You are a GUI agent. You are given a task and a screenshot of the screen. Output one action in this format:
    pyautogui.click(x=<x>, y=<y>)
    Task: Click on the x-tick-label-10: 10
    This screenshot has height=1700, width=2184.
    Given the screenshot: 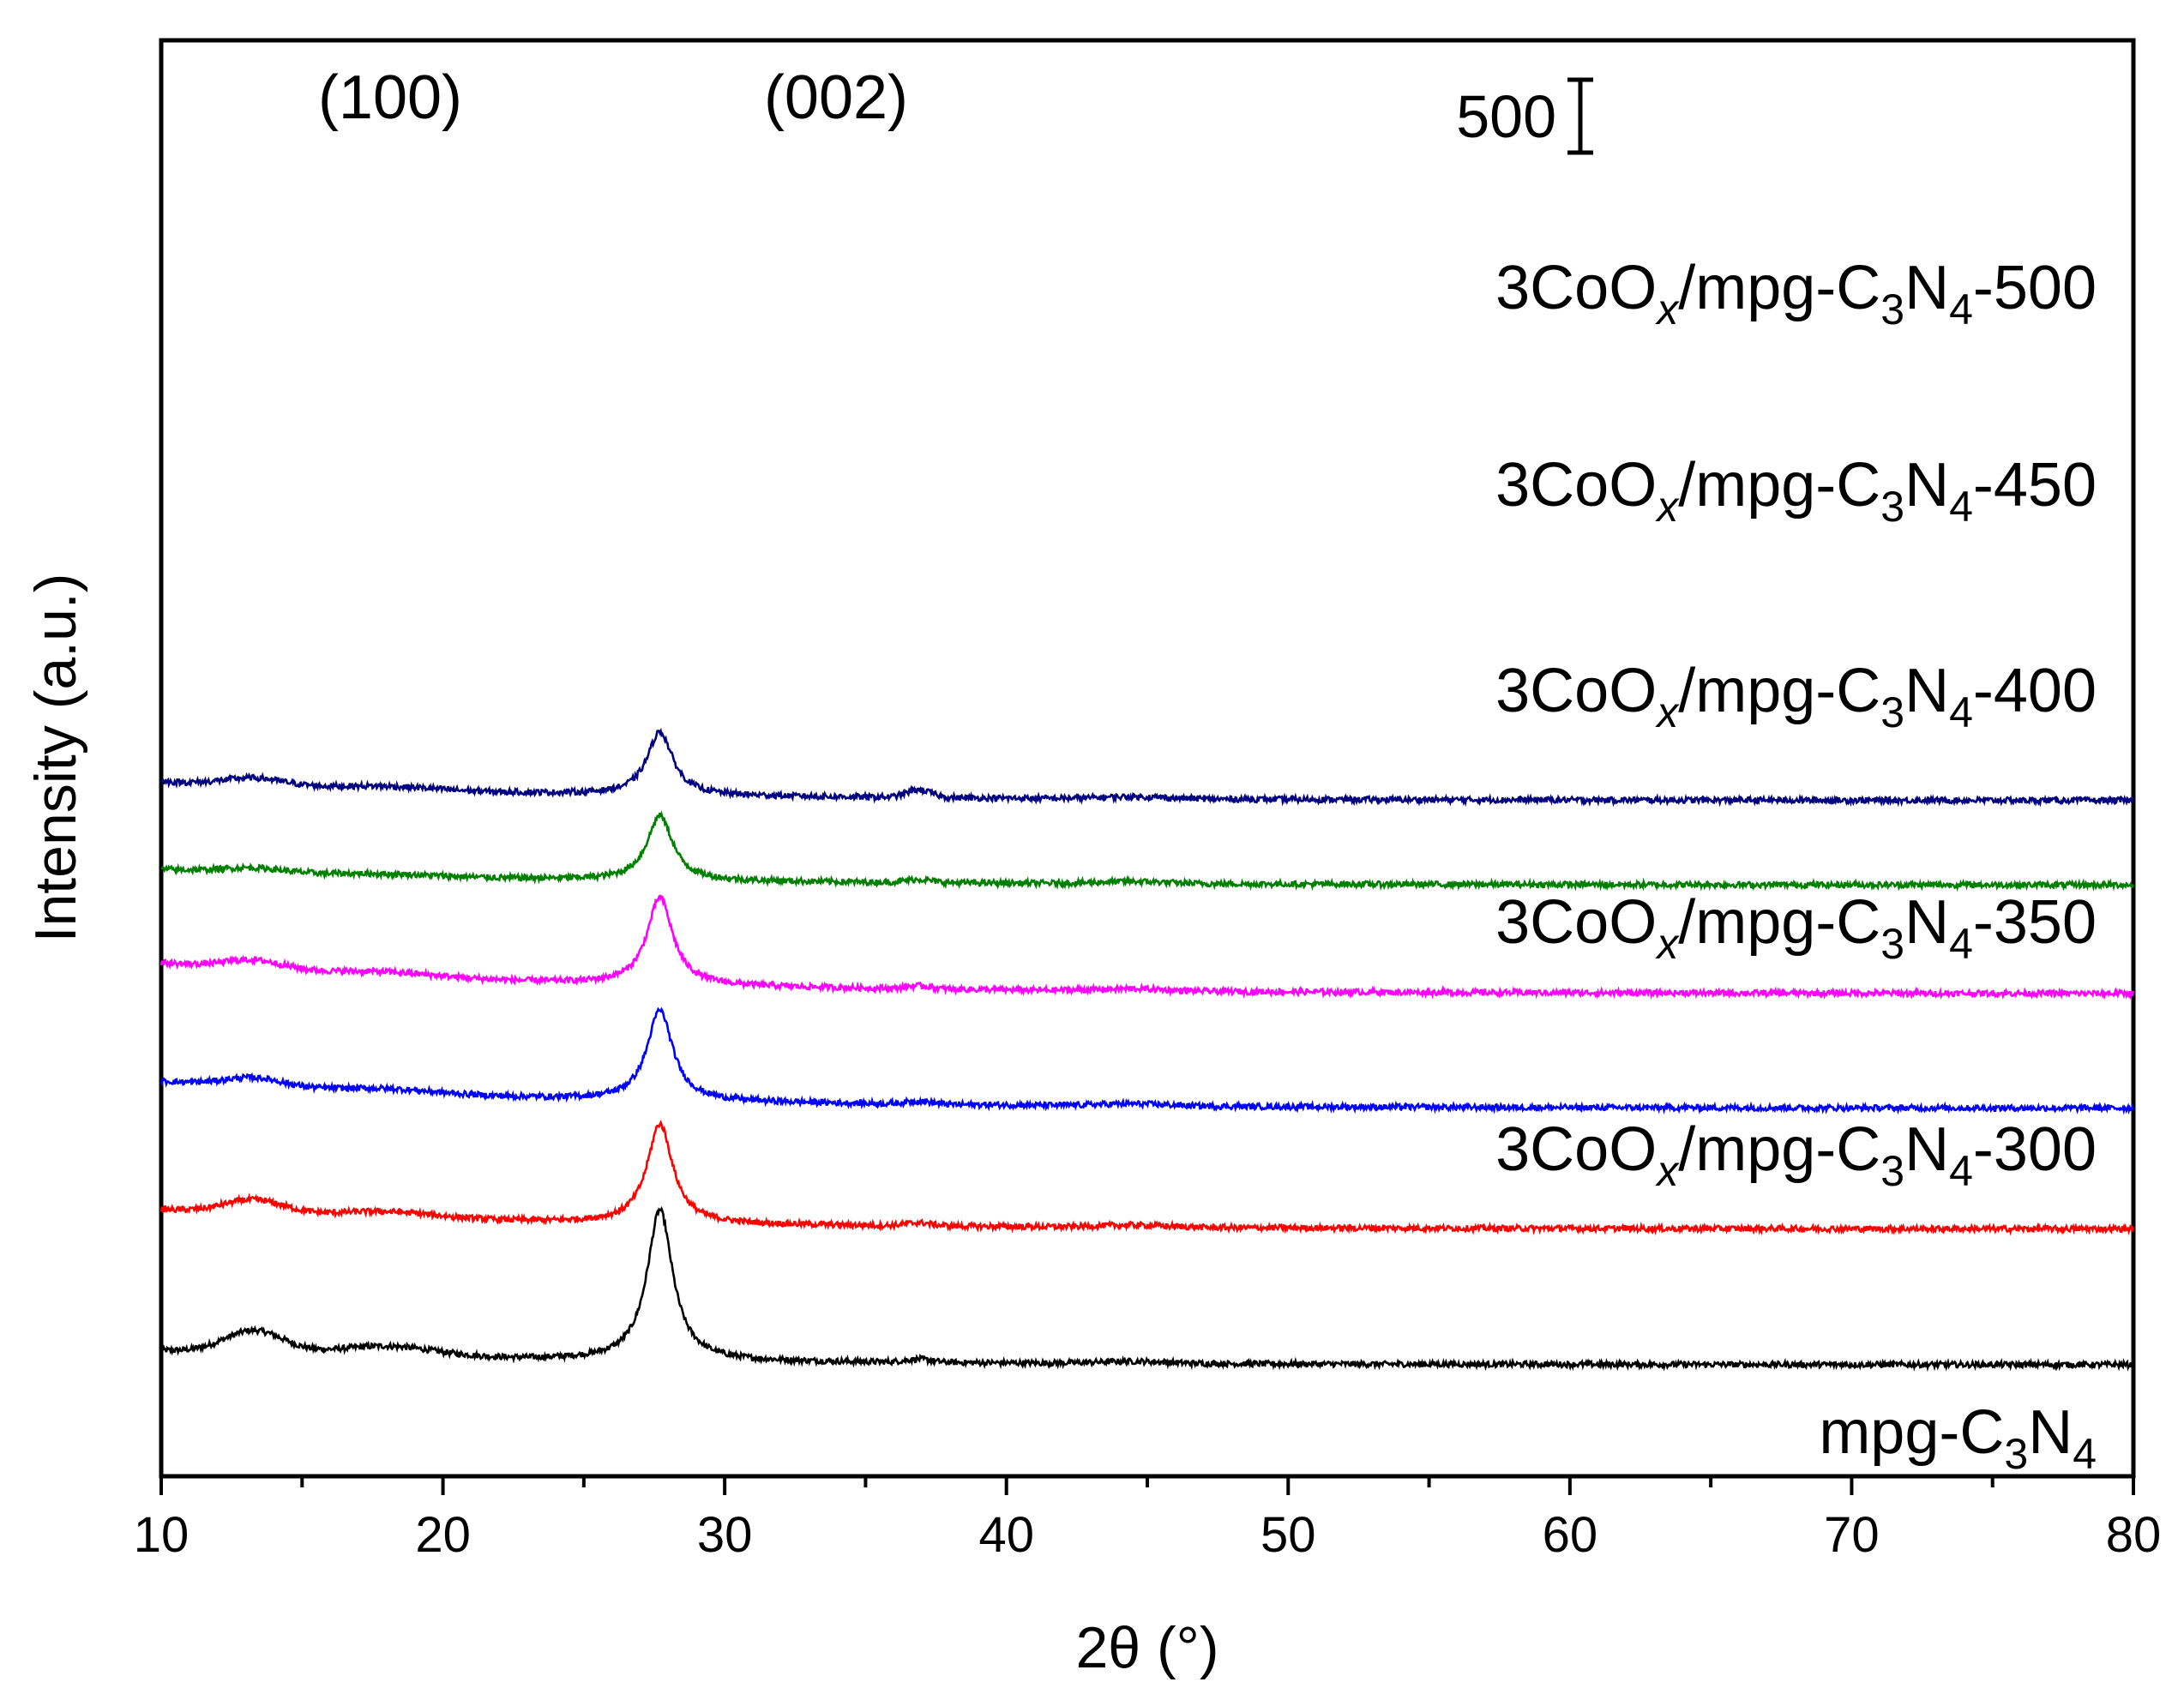 What is the action you would take?
    pyautogui.click(x=162, y=1535)
    